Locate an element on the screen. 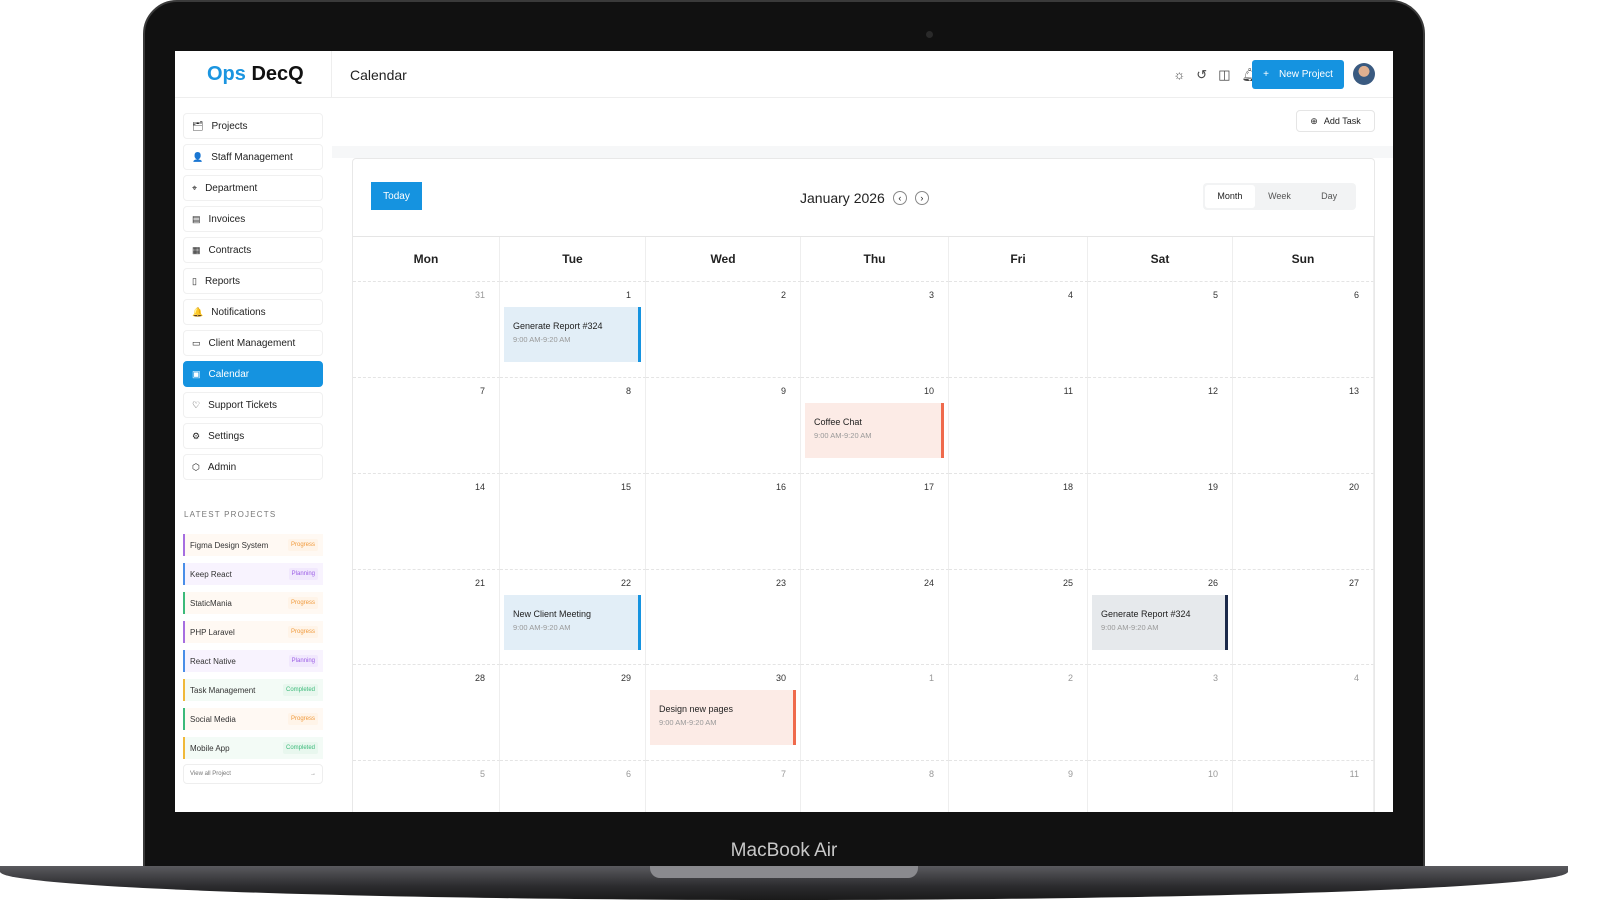 The width and height of the screenshot is (1600, 919). day-cell: 1 is located at coordinates (875, 712).